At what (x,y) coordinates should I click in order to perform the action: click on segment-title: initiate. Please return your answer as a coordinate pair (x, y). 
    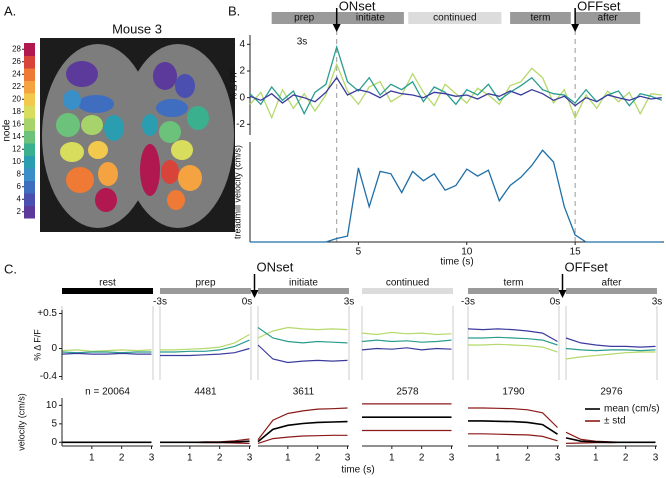
    Looking at the image, I should click on (303, 283).